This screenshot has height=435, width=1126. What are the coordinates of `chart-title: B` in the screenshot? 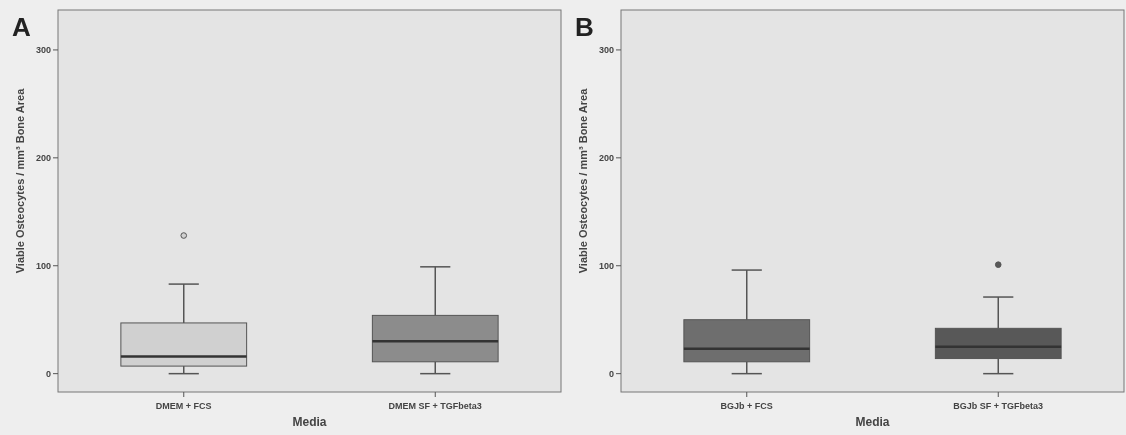 It's located at (584, 27).